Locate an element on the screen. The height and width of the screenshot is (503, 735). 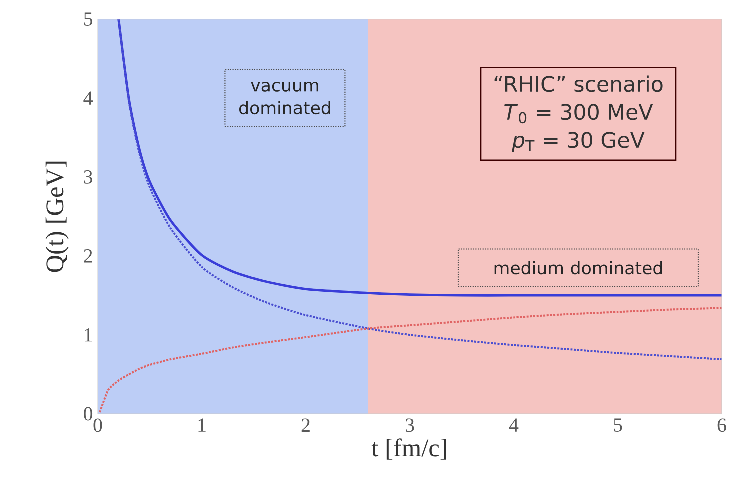
x-tick-label: 1 is located at coordinates (202, 425).